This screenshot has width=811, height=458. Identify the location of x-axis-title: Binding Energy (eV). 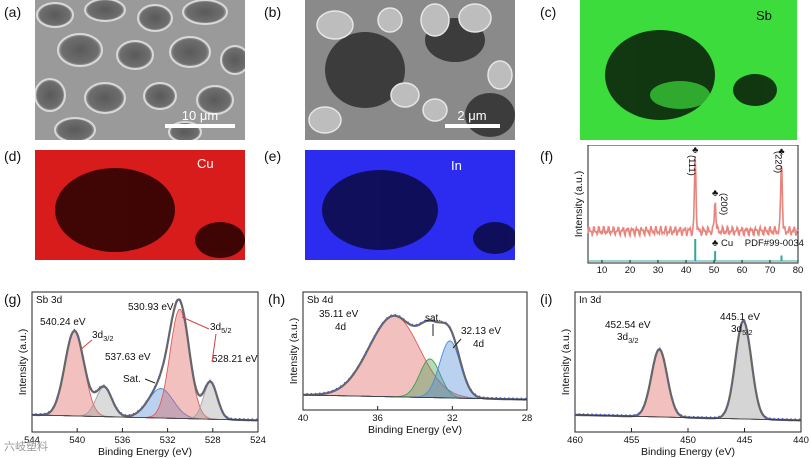
(688, 452).